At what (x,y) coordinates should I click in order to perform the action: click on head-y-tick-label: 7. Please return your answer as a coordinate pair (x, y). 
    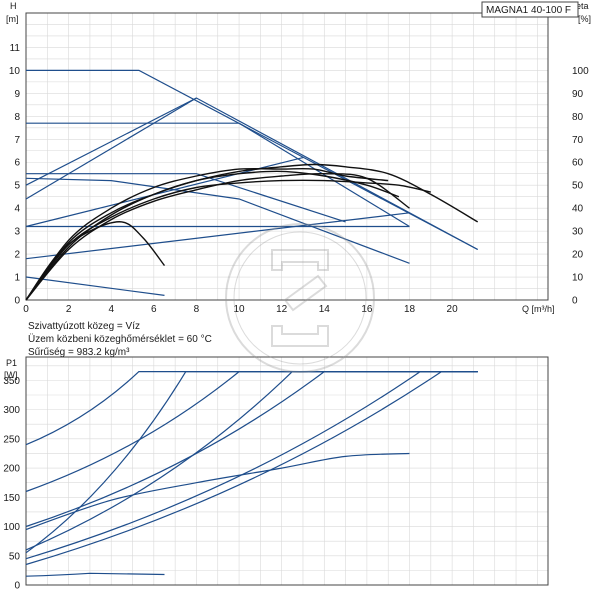
    Looking at the image, I should click on (17, 140).